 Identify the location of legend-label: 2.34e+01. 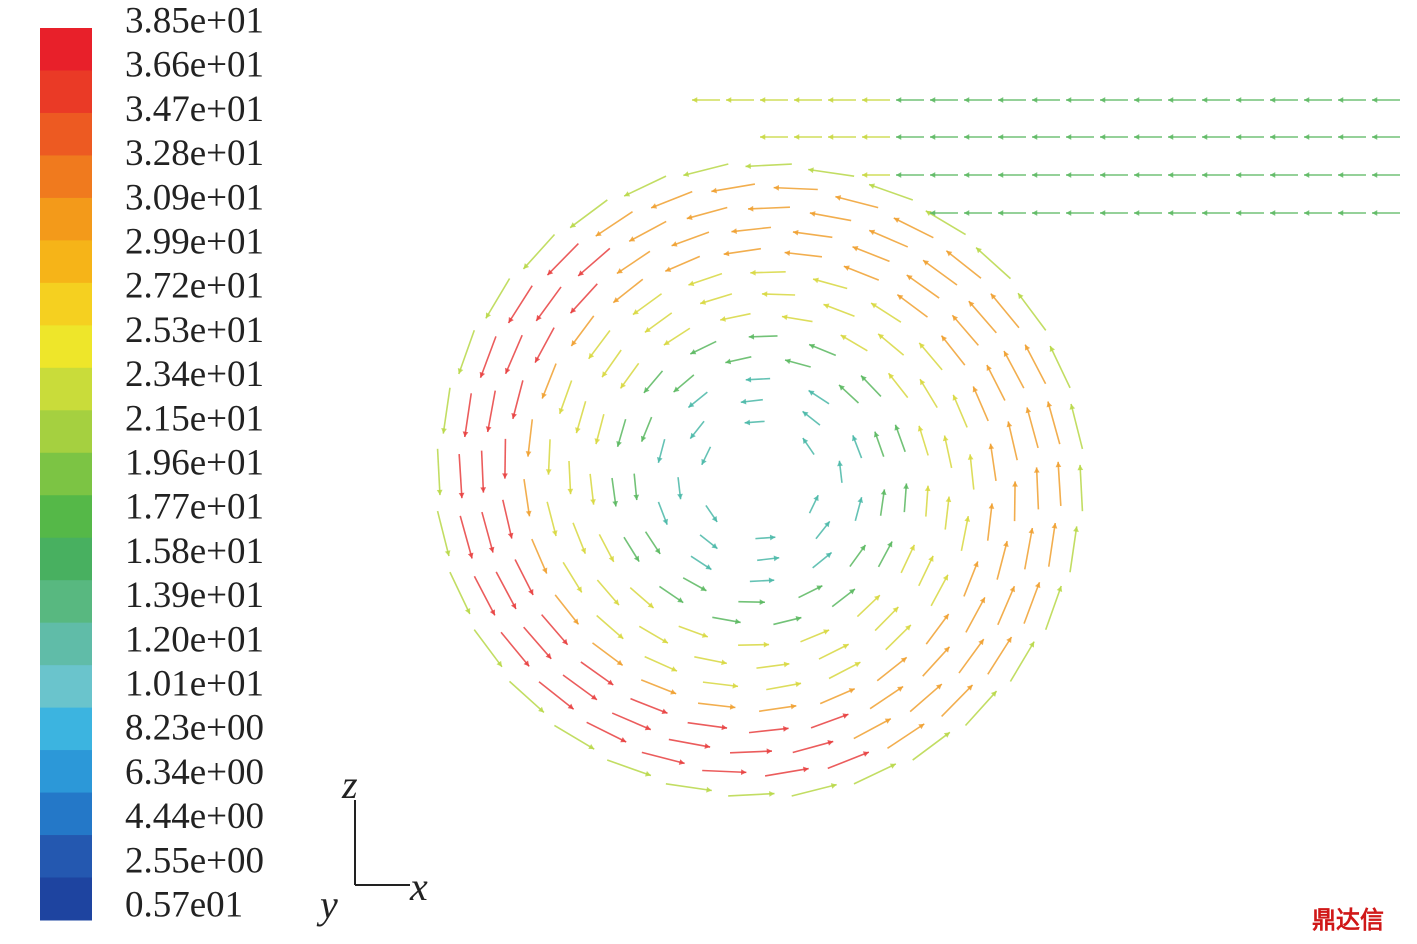
(194, 374).